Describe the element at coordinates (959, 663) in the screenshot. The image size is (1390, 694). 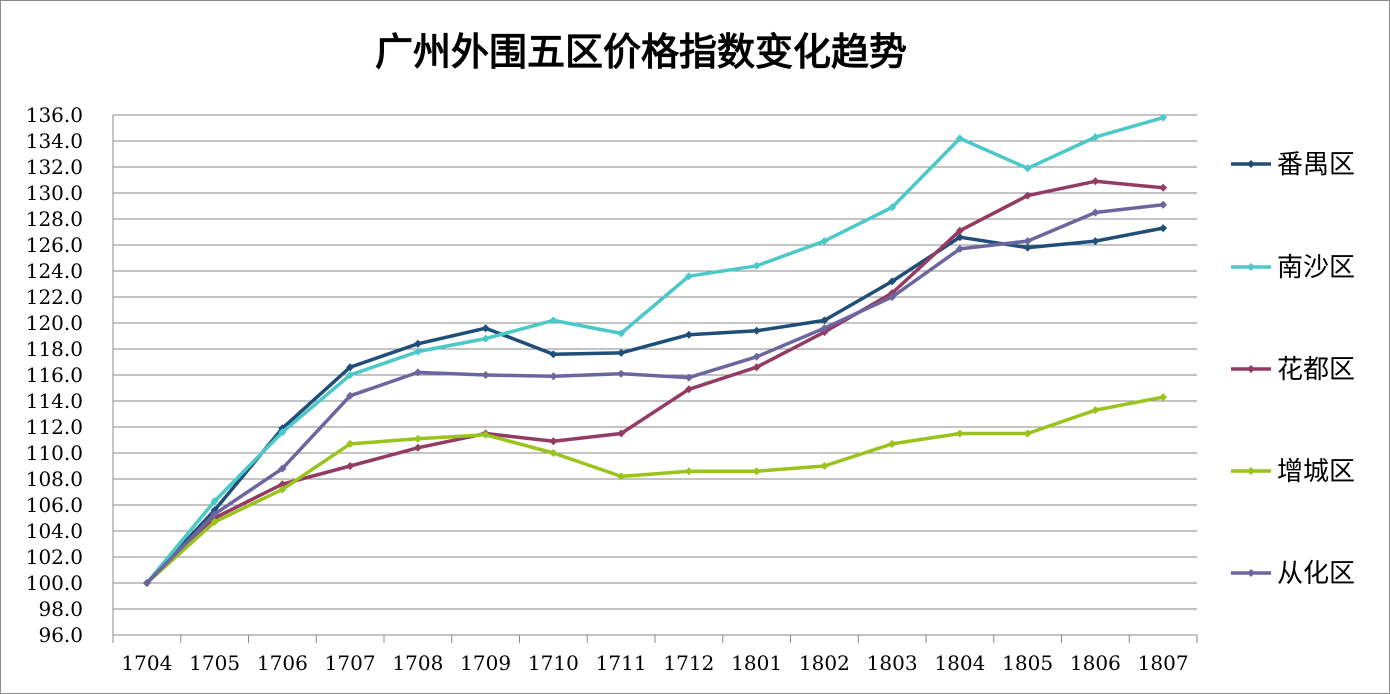
I see `x-tick-label: 1804` at that location.